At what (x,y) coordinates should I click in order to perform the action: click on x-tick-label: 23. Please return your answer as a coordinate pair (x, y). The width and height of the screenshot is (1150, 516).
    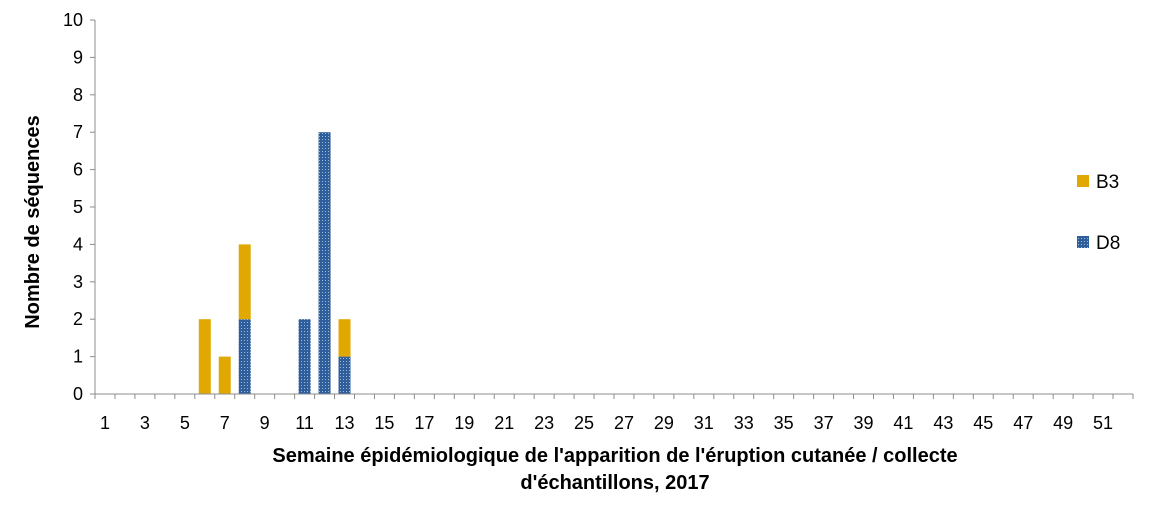
    Looking at the image, I should click on (544, 423).